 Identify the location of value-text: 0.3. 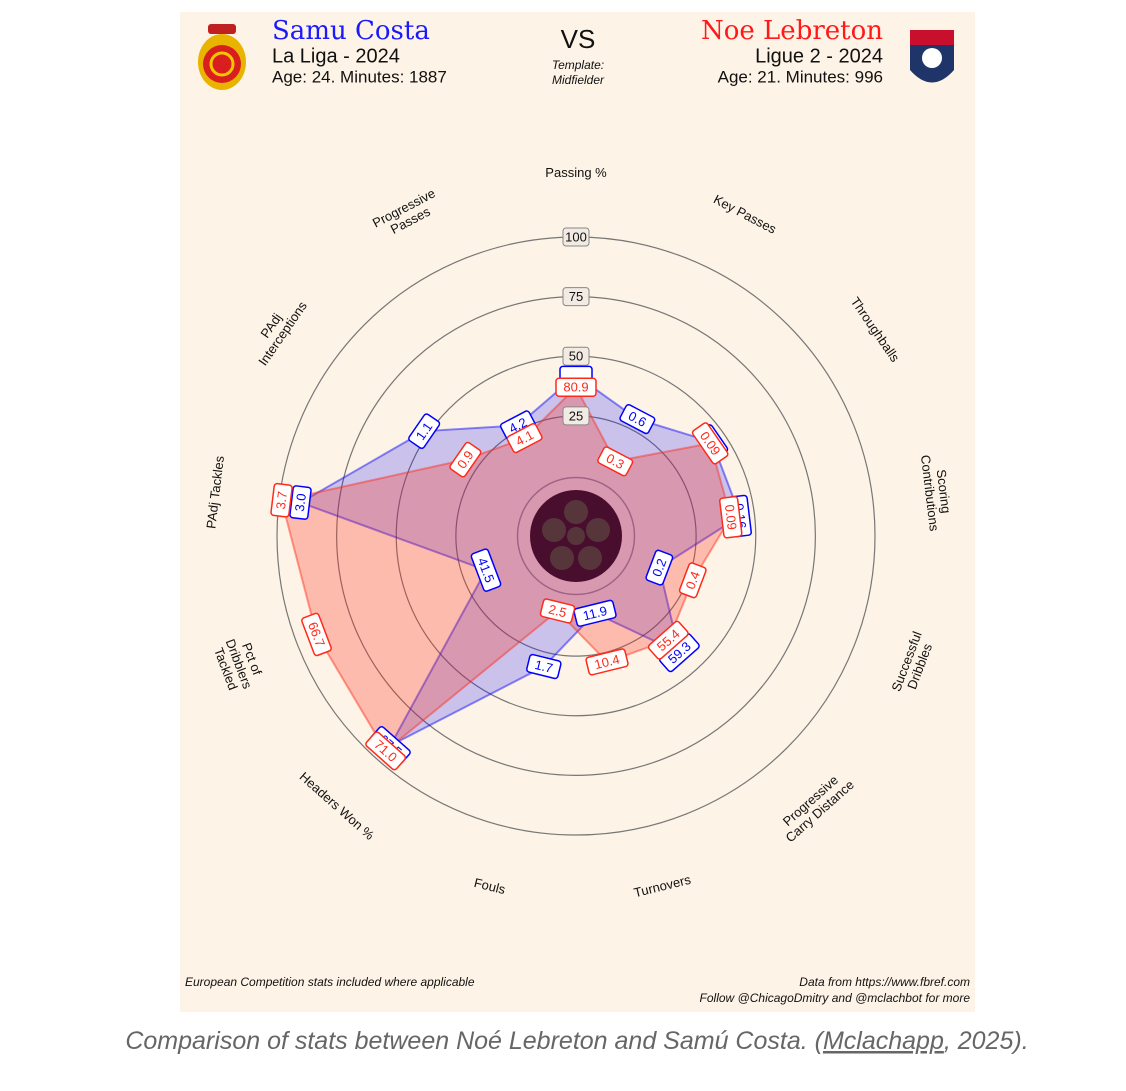
(615, 461).